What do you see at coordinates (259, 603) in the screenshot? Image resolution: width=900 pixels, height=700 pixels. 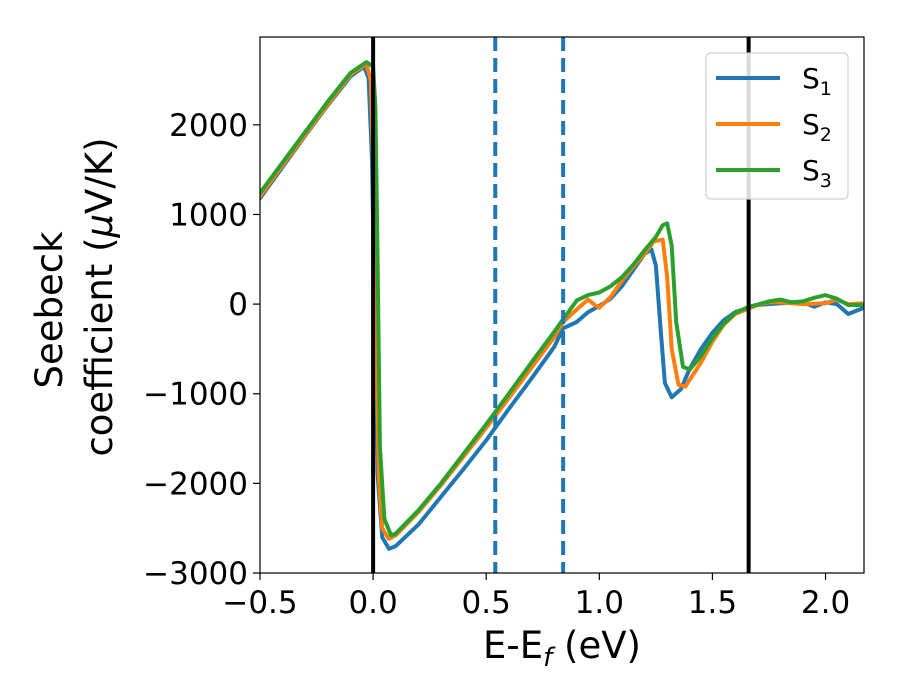 I see `x-tick-label: −0.5` at bounding box center [259, 603].